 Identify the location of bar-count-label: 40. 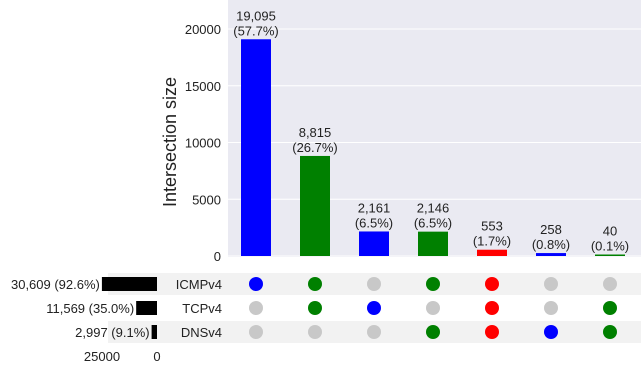
(610, 231).